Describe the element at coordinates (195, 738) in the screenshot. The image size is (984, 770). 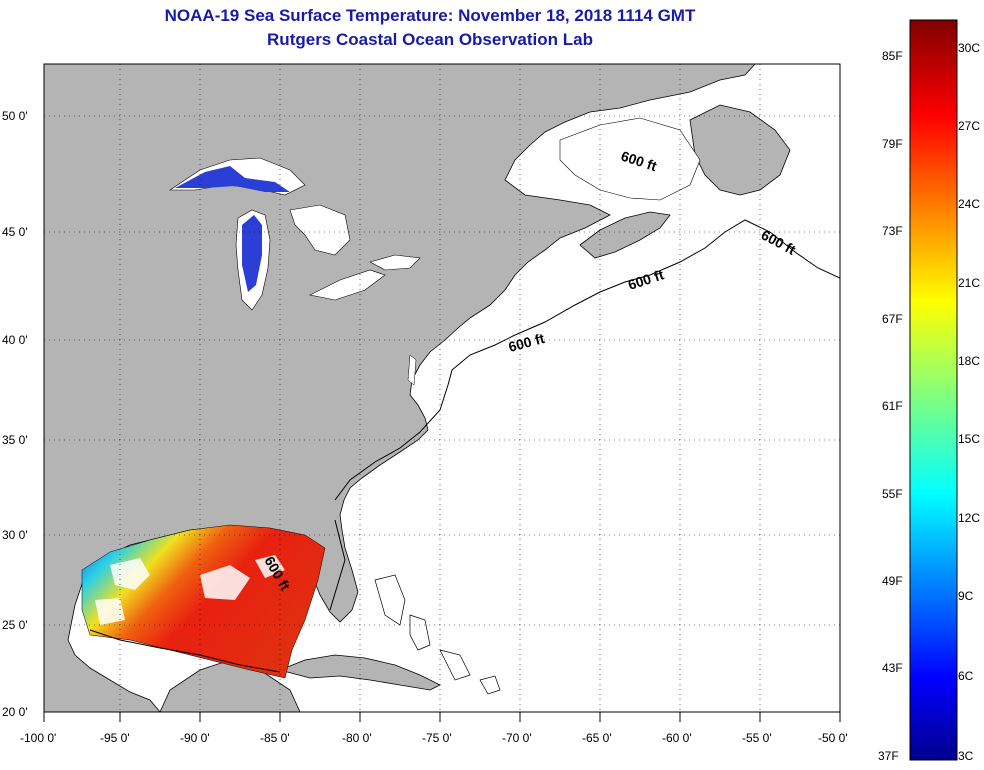
I see `lon-label: -90 0'` at that location.